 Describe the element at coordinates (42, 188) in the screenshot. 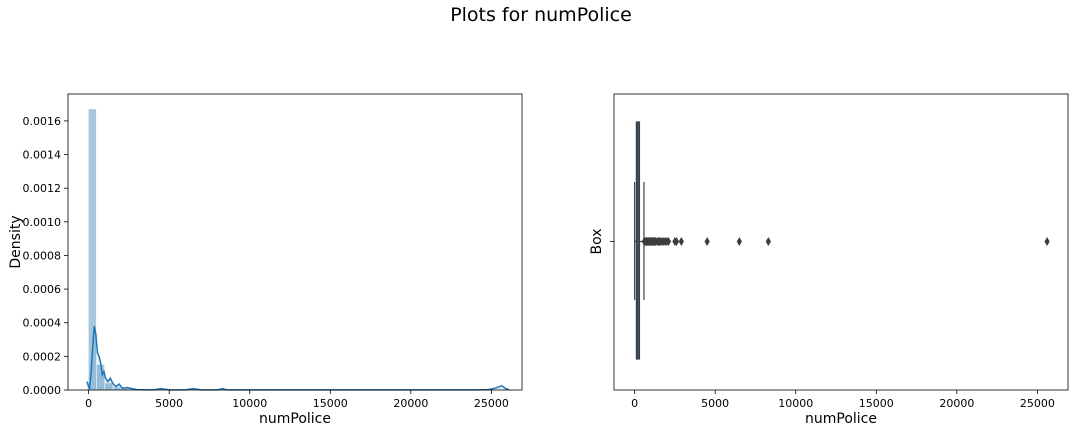

I see `y-tick-label: 0.0012` at that location.